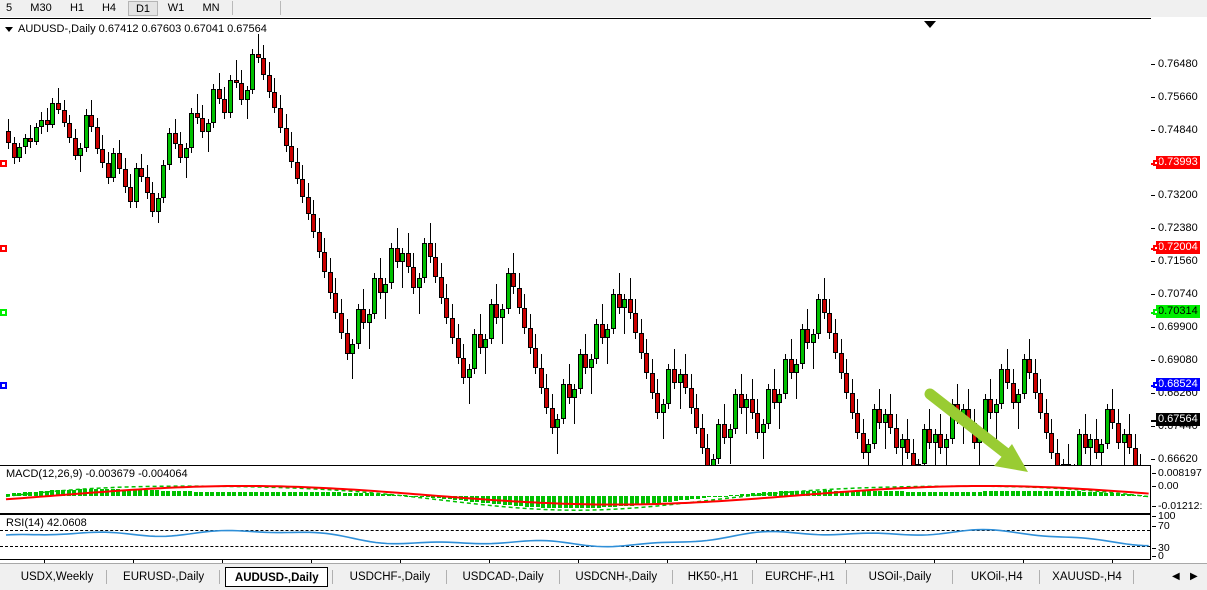  Describe the element at coordinates (1176, 576) in the screenshot. I see `tabs-scroll-left-button: ◀` at that location.